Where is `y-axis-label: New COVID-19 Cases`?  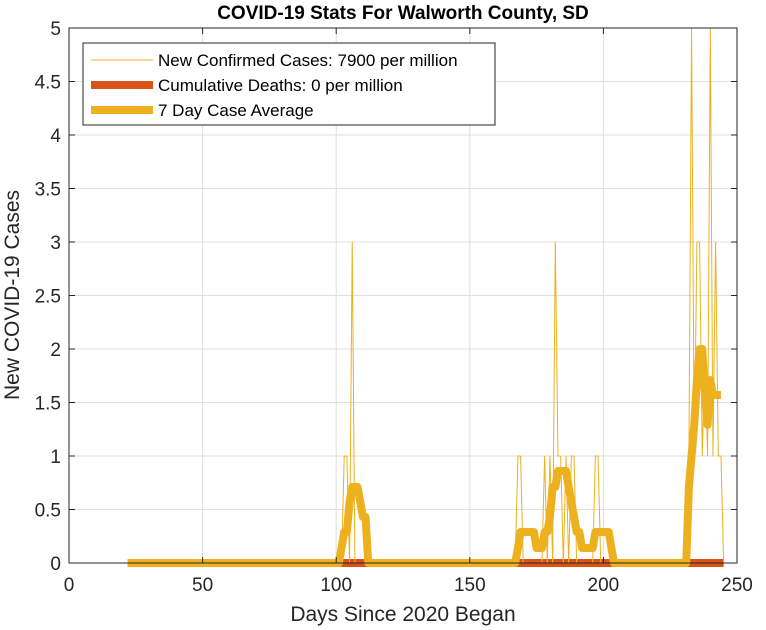
y-axis-label: New COVID-19 Cases is located at coordinates (12, 295).